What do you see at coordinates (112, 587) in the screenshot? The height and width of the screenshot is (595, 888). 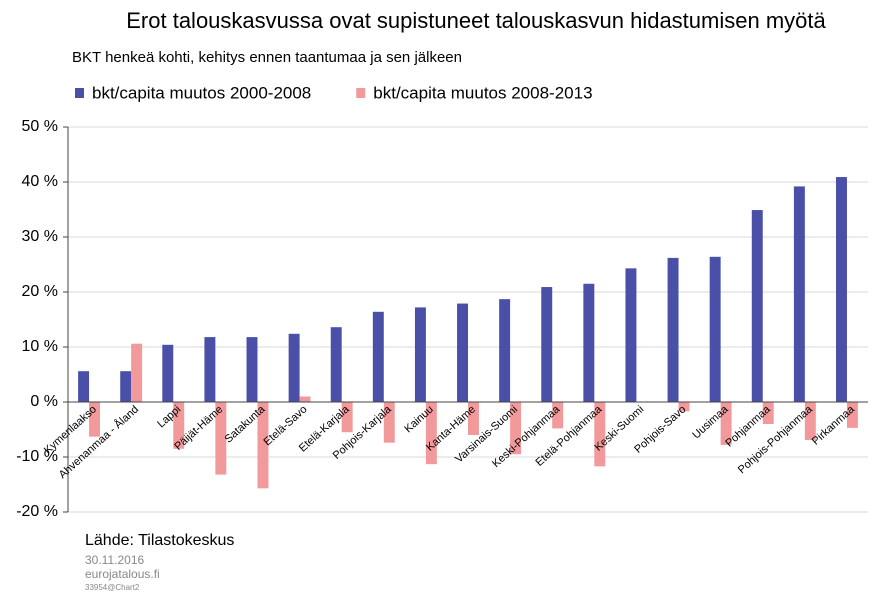 I see `chart-id: 33954@Chart2` at bounding box center [112, 587].